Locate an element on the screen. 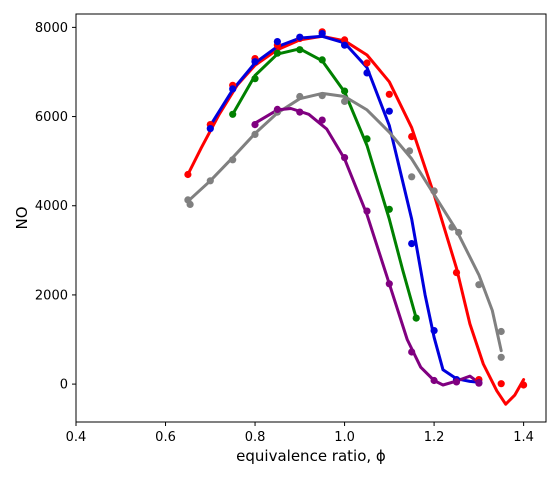 The image size is (560, 480). y-tick-label: 2000 is located at coordinates (51, 295).